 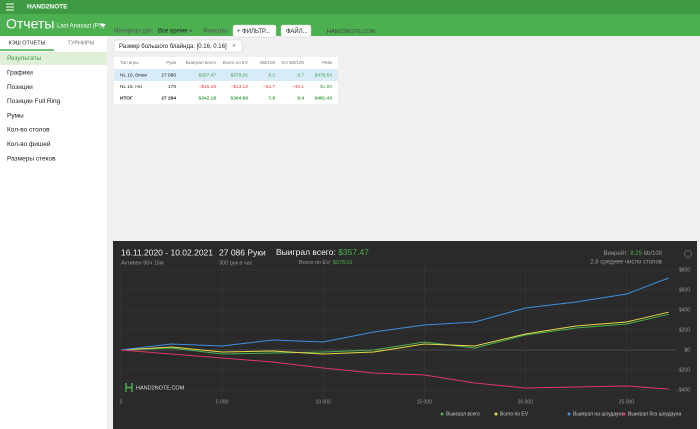 What do you see at coordinates (627, 402) in the screenshot?
I see `x-tick-label: 25 000` at bounding box center [627, 402].